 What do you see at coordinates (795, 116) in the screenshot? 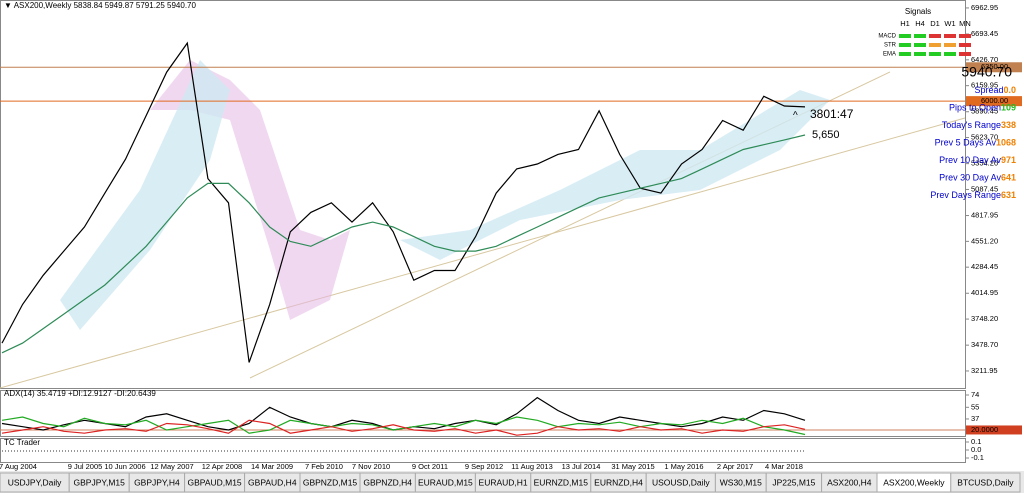
I see `marker: ^` at bounding box center [795, 116].